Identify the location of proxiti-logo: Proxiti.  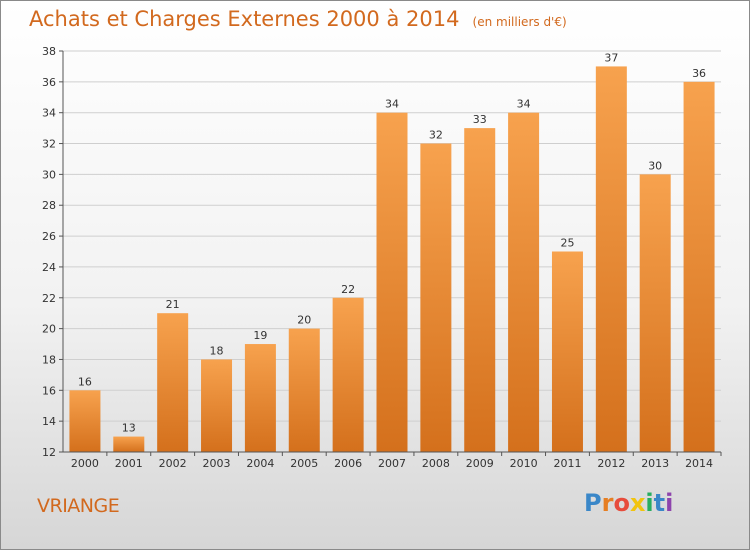
(628, 503).